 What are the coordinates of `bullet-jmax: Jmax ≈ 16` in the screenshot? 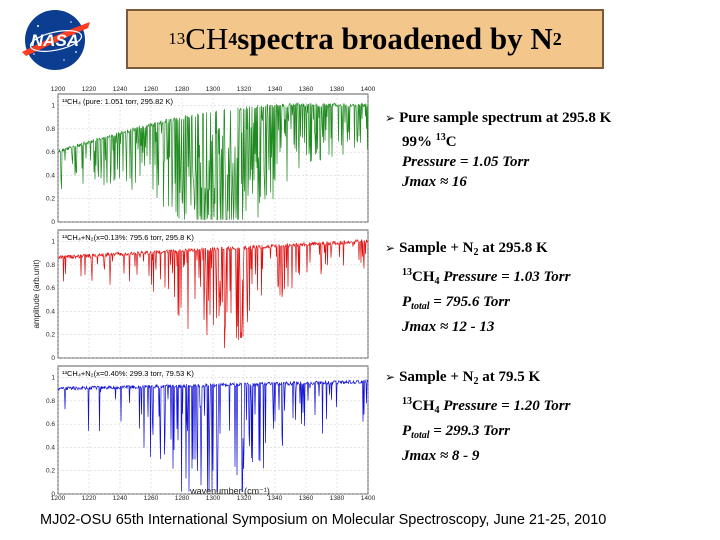 It's located at (434, 182).